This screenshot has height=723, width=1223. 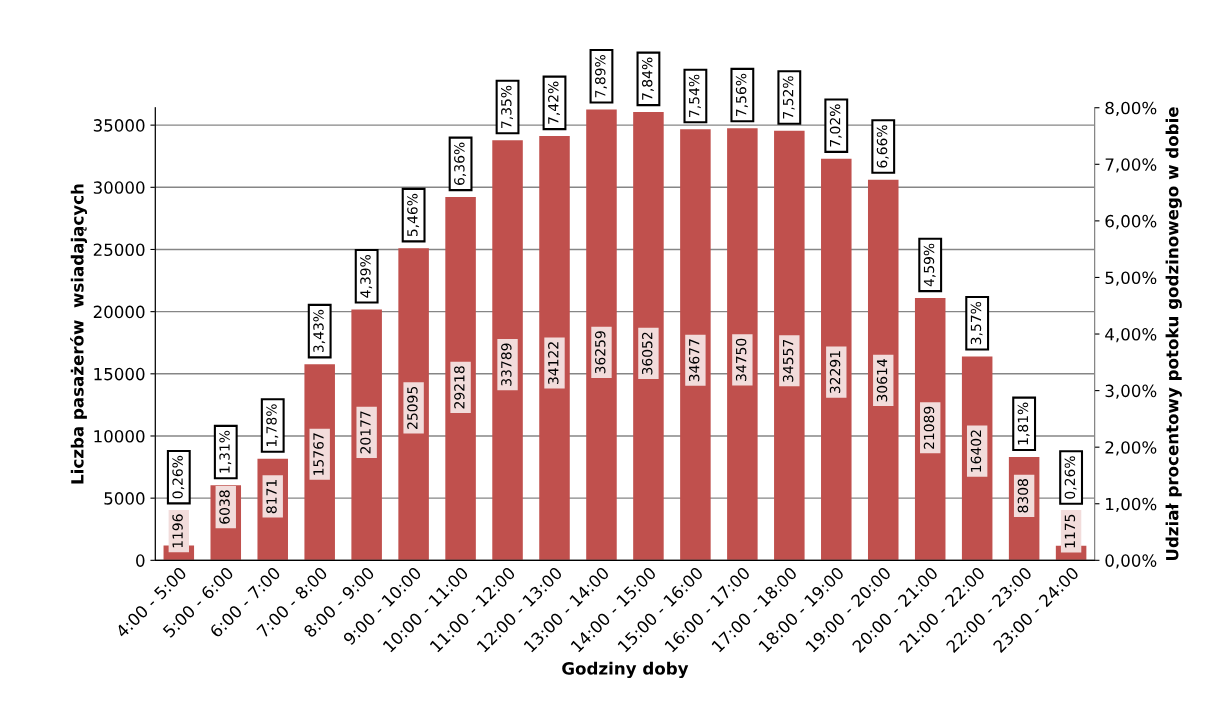 I want to click on y2-tick-label: 1,00%, so click(x=1131, y=505).